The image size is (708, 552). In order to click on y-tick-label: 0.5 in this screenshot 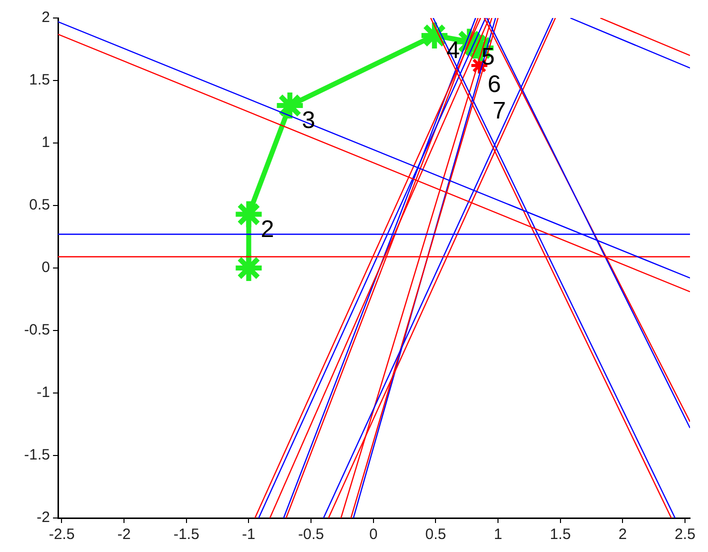, I will do `click(39, 205)`.